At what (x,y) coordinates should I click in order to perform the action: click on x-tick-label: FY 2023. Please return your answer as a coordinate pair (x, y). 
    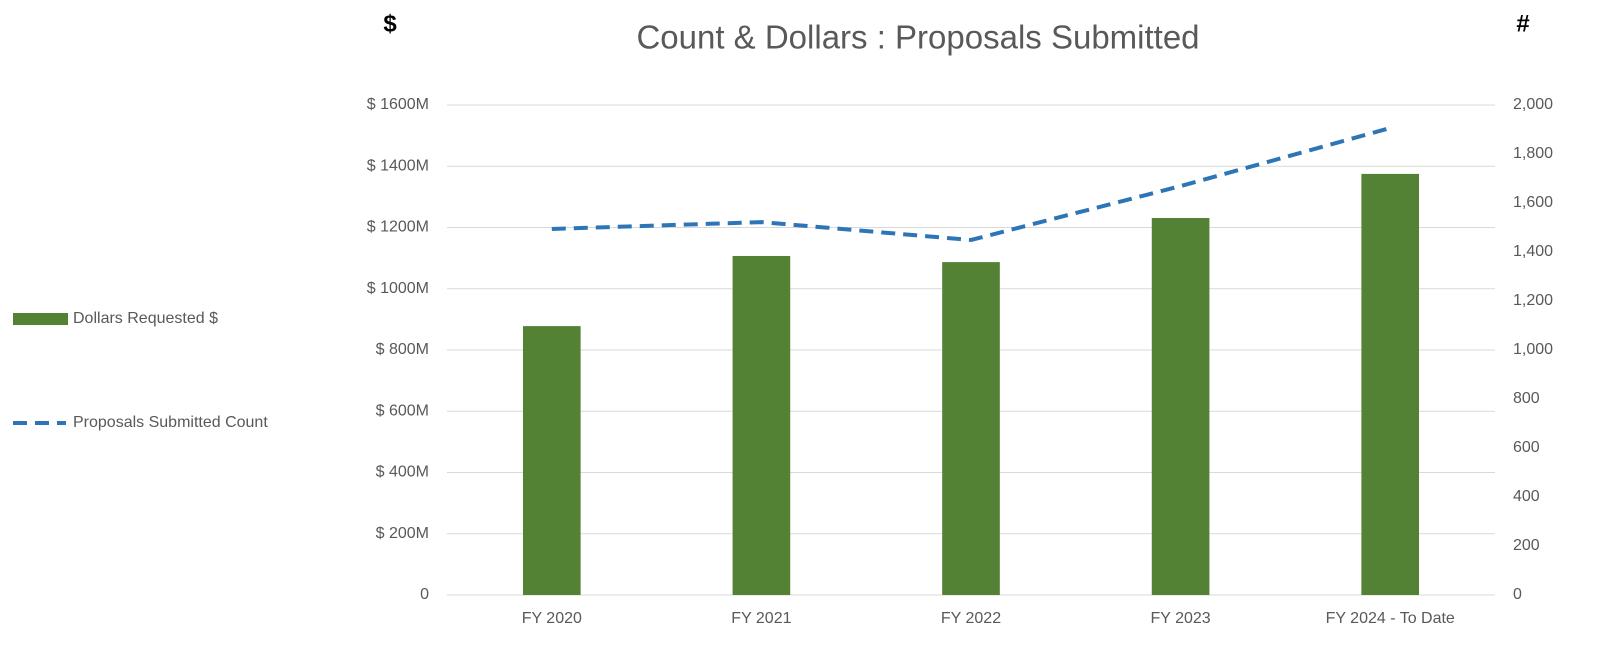
    Looking at the image, I should click on (1180, 618).